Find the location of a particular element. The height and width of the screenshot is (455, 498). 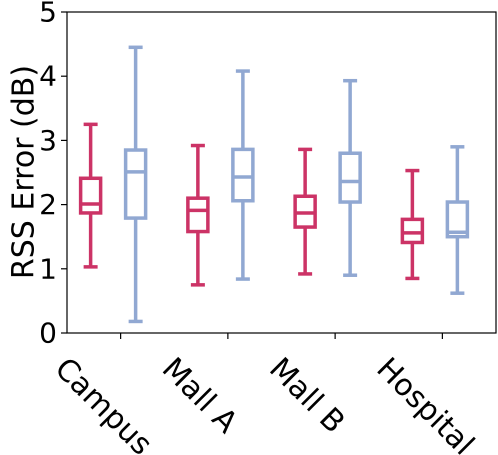

y-tick-label: 1 is located at coordinates (48, 268).